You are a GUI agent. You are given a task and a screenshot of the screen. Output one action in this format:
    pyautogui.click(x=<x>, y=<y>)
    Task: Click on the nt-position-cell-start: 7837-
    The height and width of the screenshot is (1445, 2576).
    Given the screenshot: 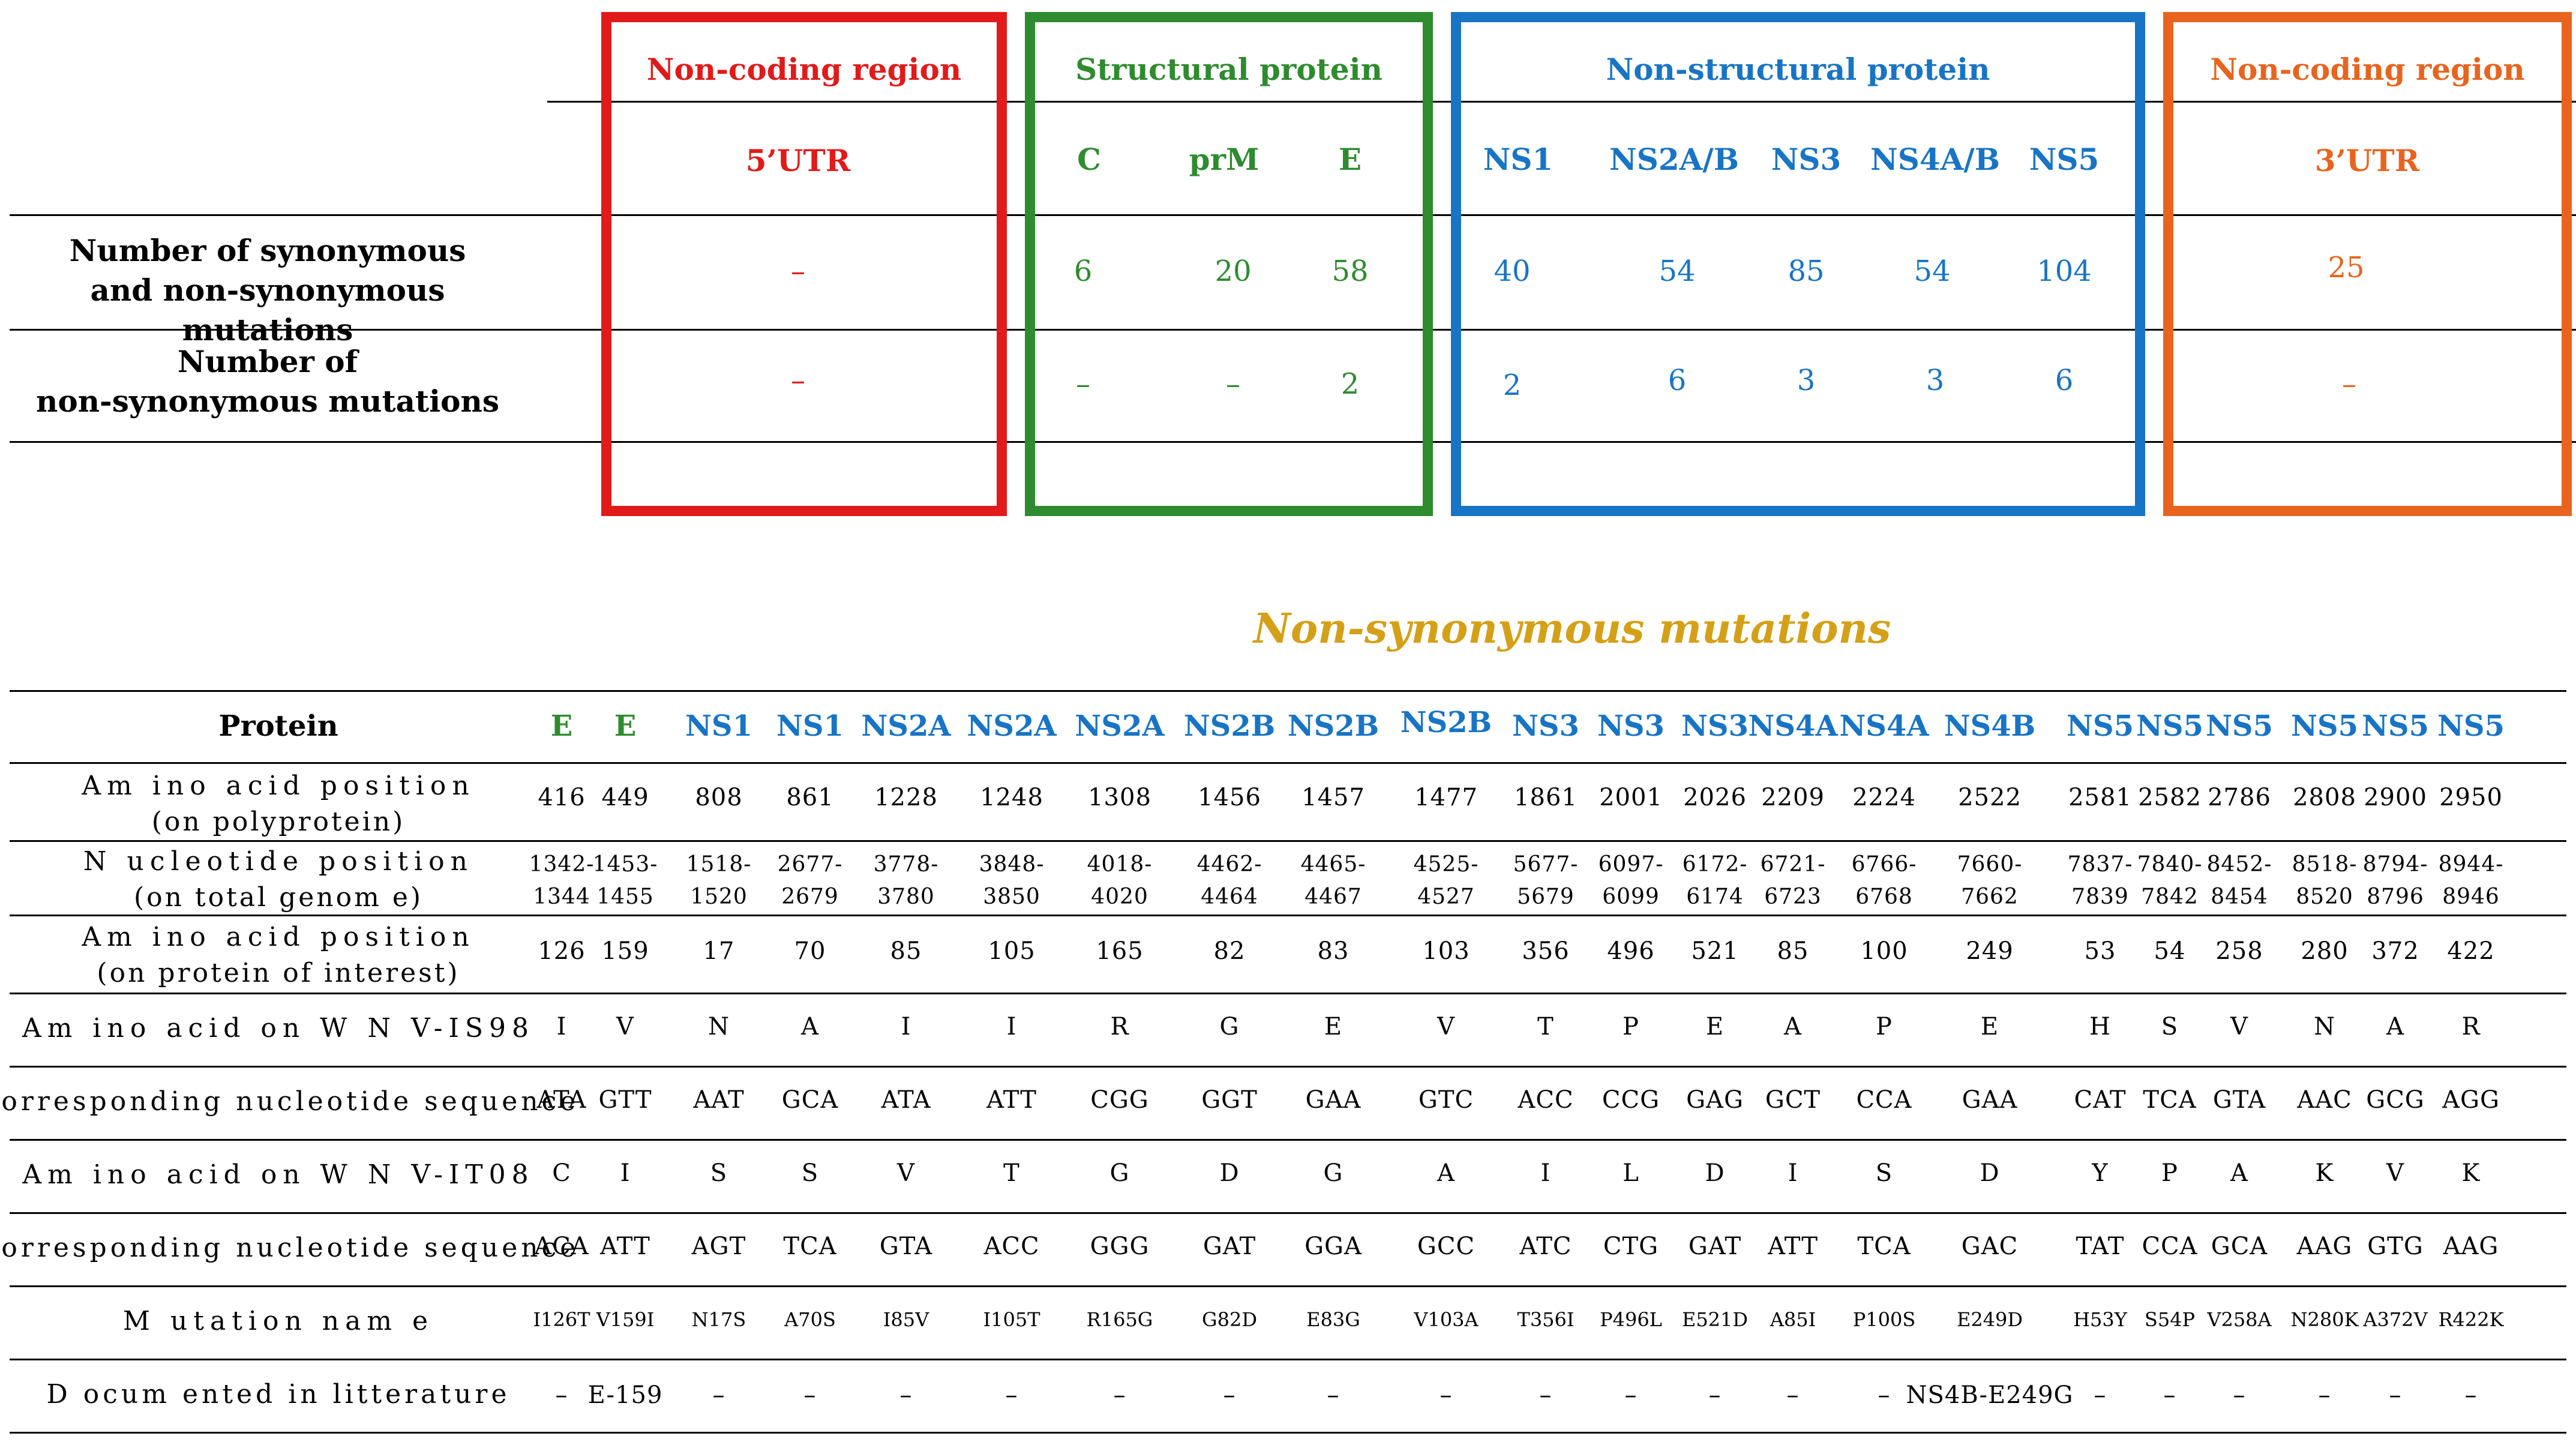 What is the action you would take?
    pyautogui.click(x=2100, y=864)
    